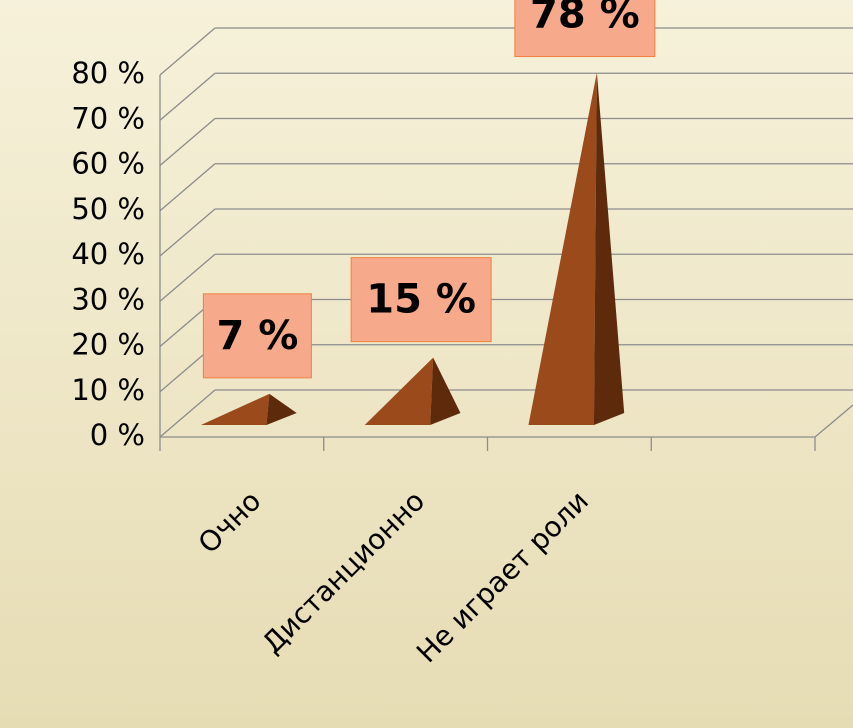 Image resolution: width=853 pixels, height=728 pixels. Describe the element at coordinates (117, 435) in the screenshot. I see `y-tick-label: 0 %` at that location.